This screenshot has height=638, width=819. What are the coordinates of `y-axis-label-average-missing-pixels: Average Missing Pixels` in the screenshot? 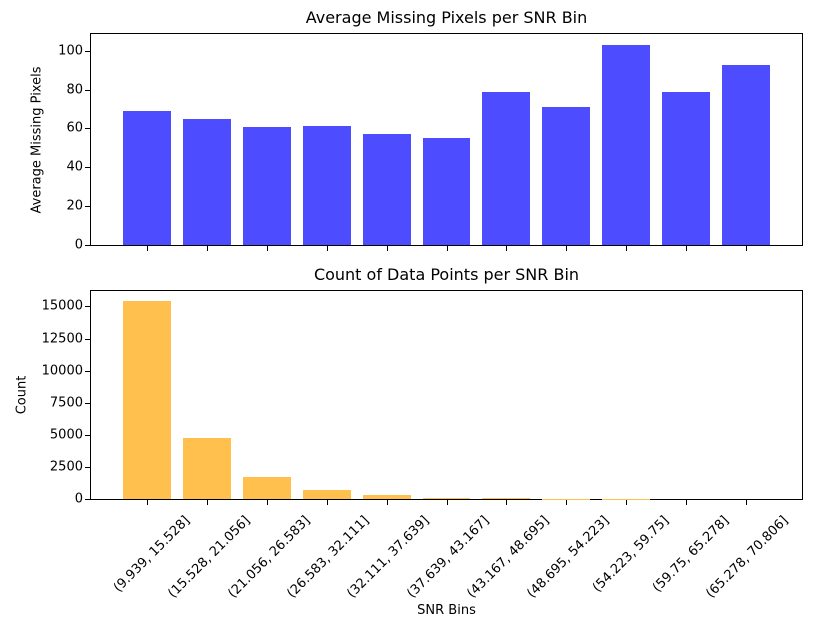 It's located at (37, 139).